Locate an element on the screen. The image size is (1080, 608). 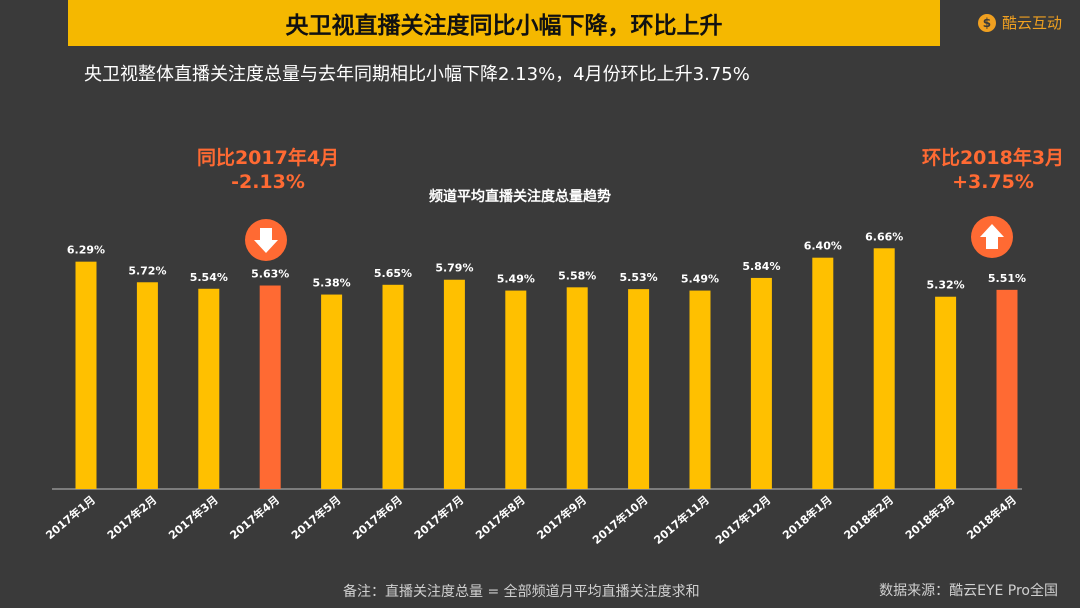
data-label: 5.65% is located at coordinates (393, 273).